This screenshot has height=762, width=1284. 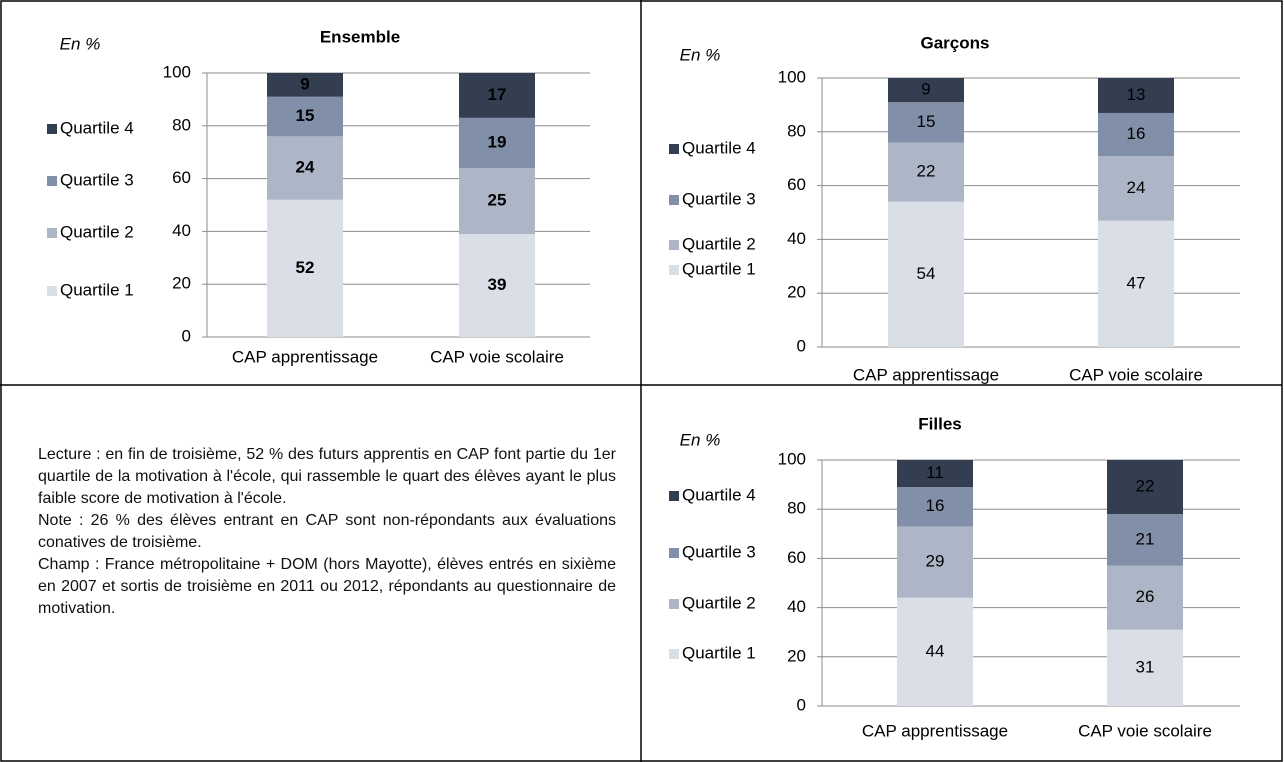 I want to click on data-label: 26, so click(x=1145, y=596).